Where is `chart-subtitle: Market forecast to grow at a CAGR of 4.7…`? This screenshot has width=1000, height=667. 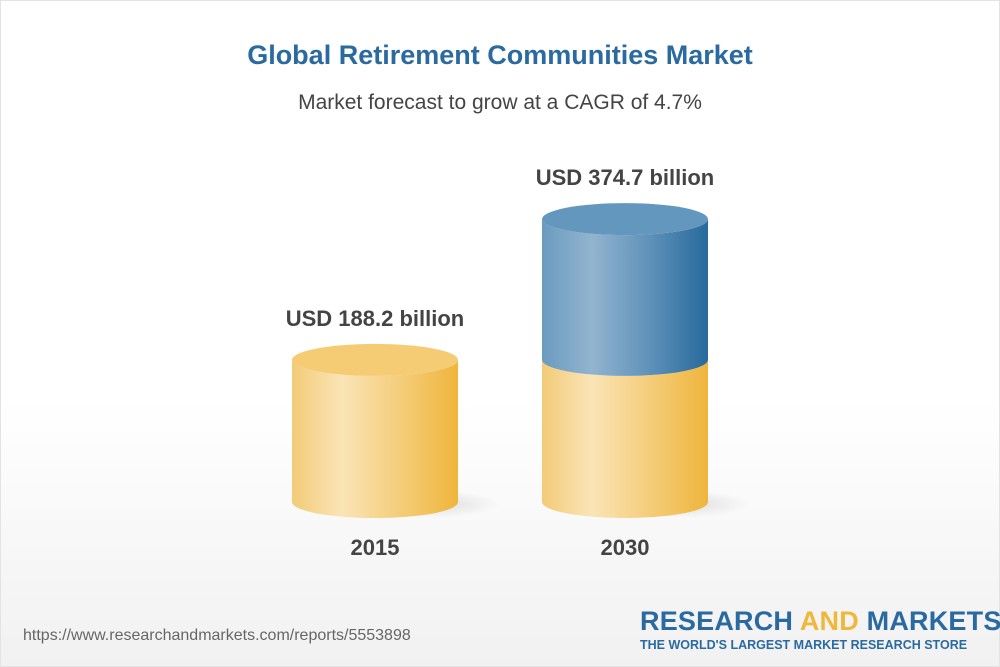
chart-subtitle: Market forecast to grow at a CAGR of 4.7… is located at coordinates (500, 102).